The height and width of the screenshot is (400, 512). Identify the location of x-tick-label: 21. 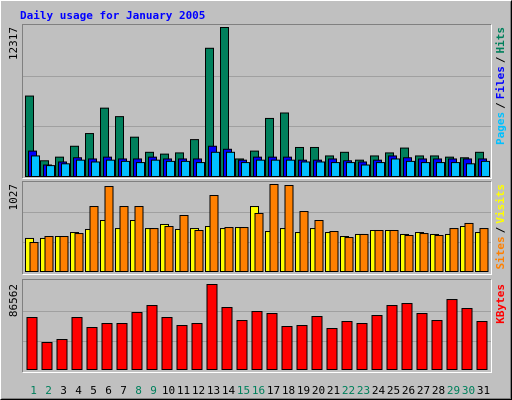
(333, 390).